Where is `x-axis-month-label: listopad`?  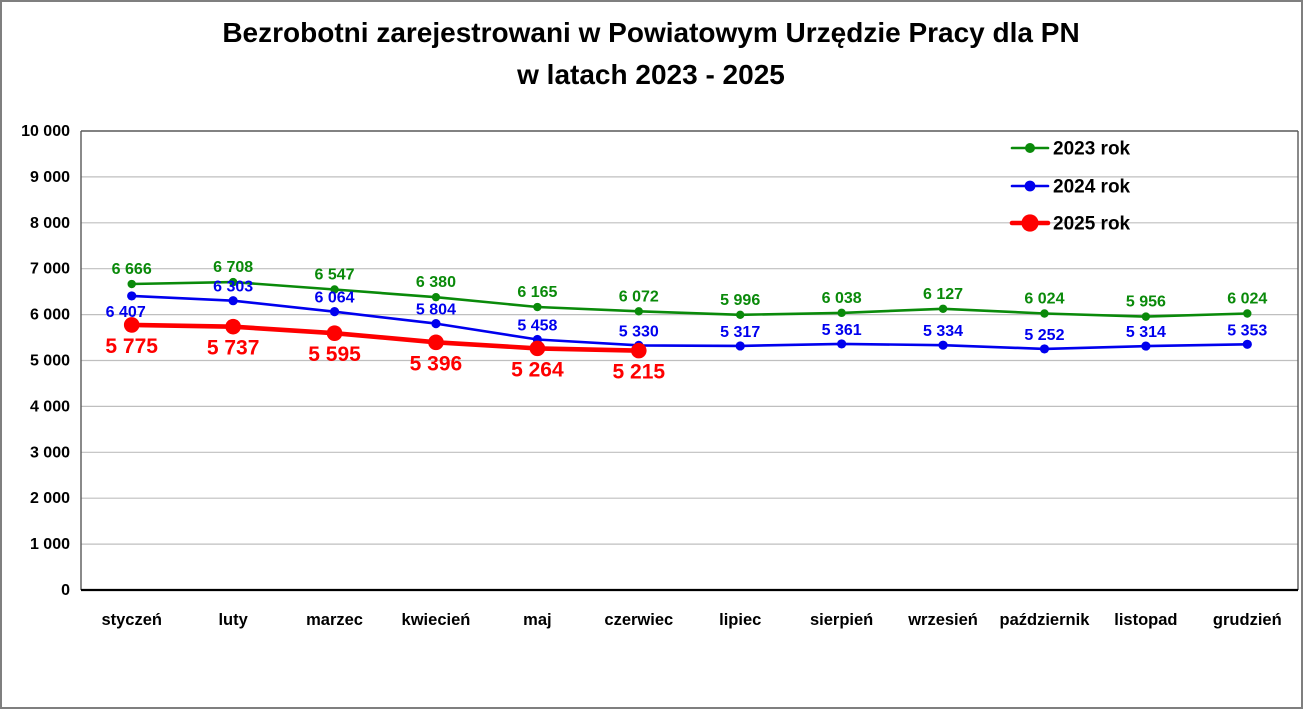
x-axis-month-label: listopad is located at coordinates (1145, 620).